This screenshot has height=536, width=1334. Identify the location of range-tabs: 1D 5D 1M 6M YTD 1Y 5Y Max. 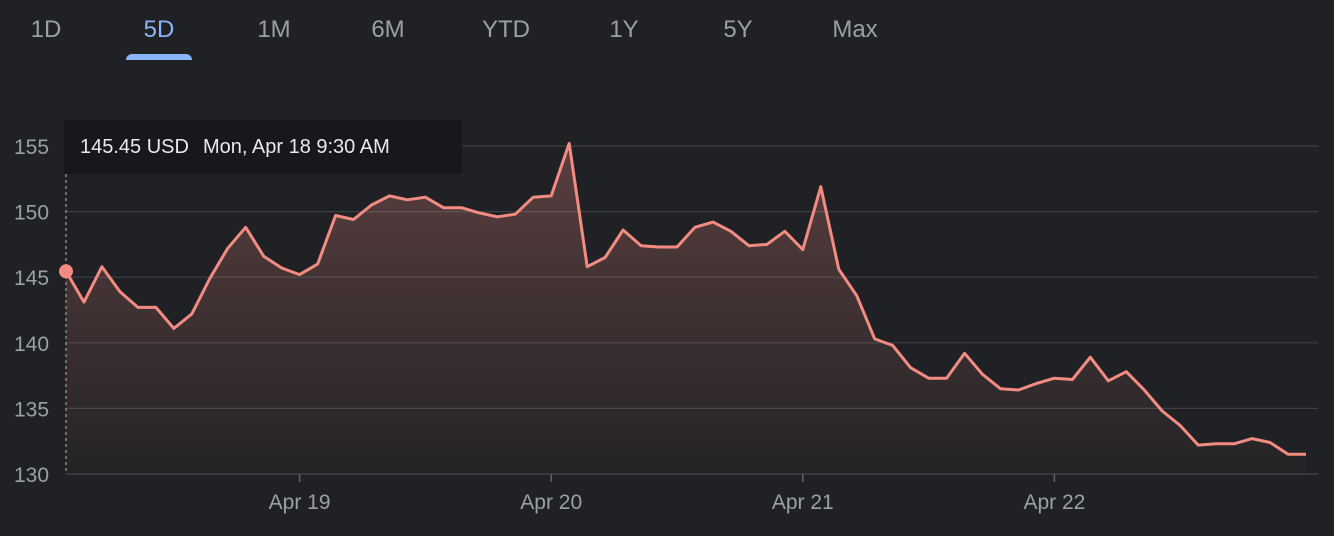
(667, 33).